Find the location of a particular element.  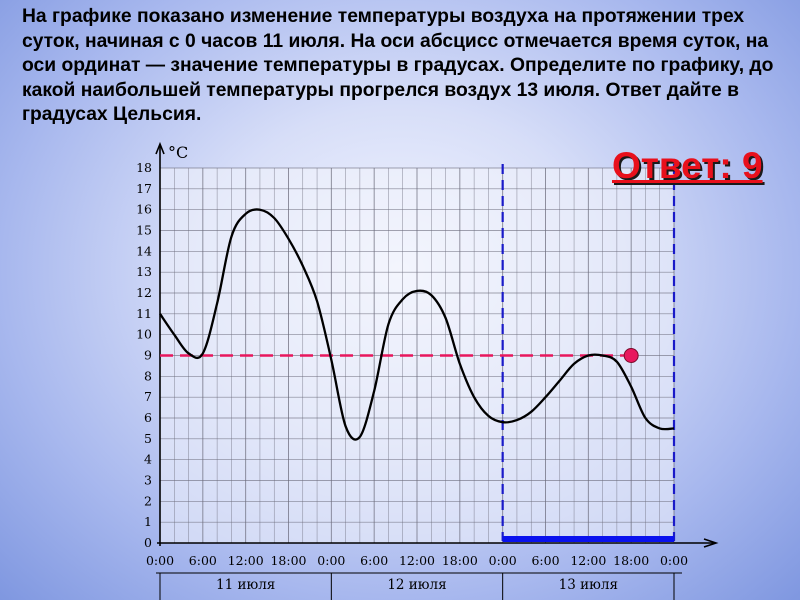

answer-point is located at coordinates (631, 355).